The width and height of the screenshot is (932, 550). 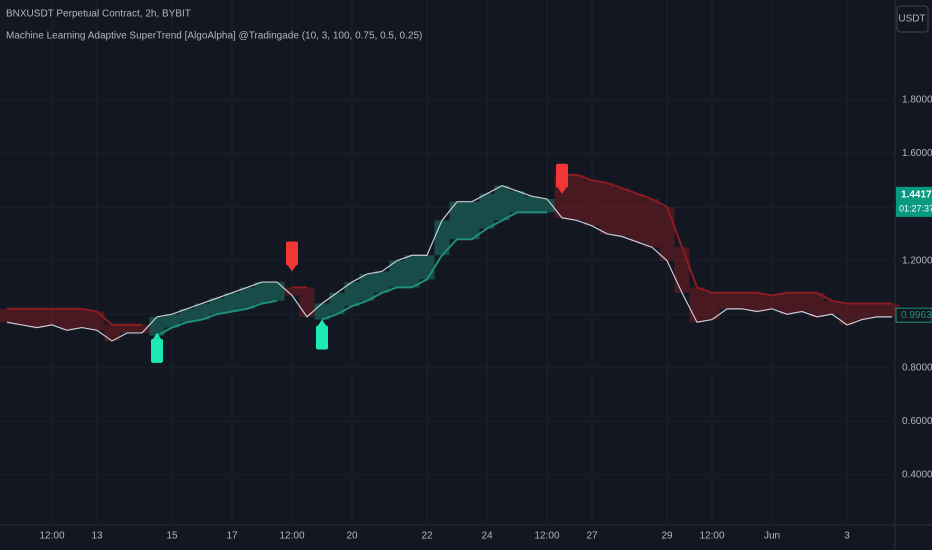 What do you see at coordinates (917, 153) in the screenshot?
I see `y-tick-label: 1.6000` at bounding box center [917, 153].